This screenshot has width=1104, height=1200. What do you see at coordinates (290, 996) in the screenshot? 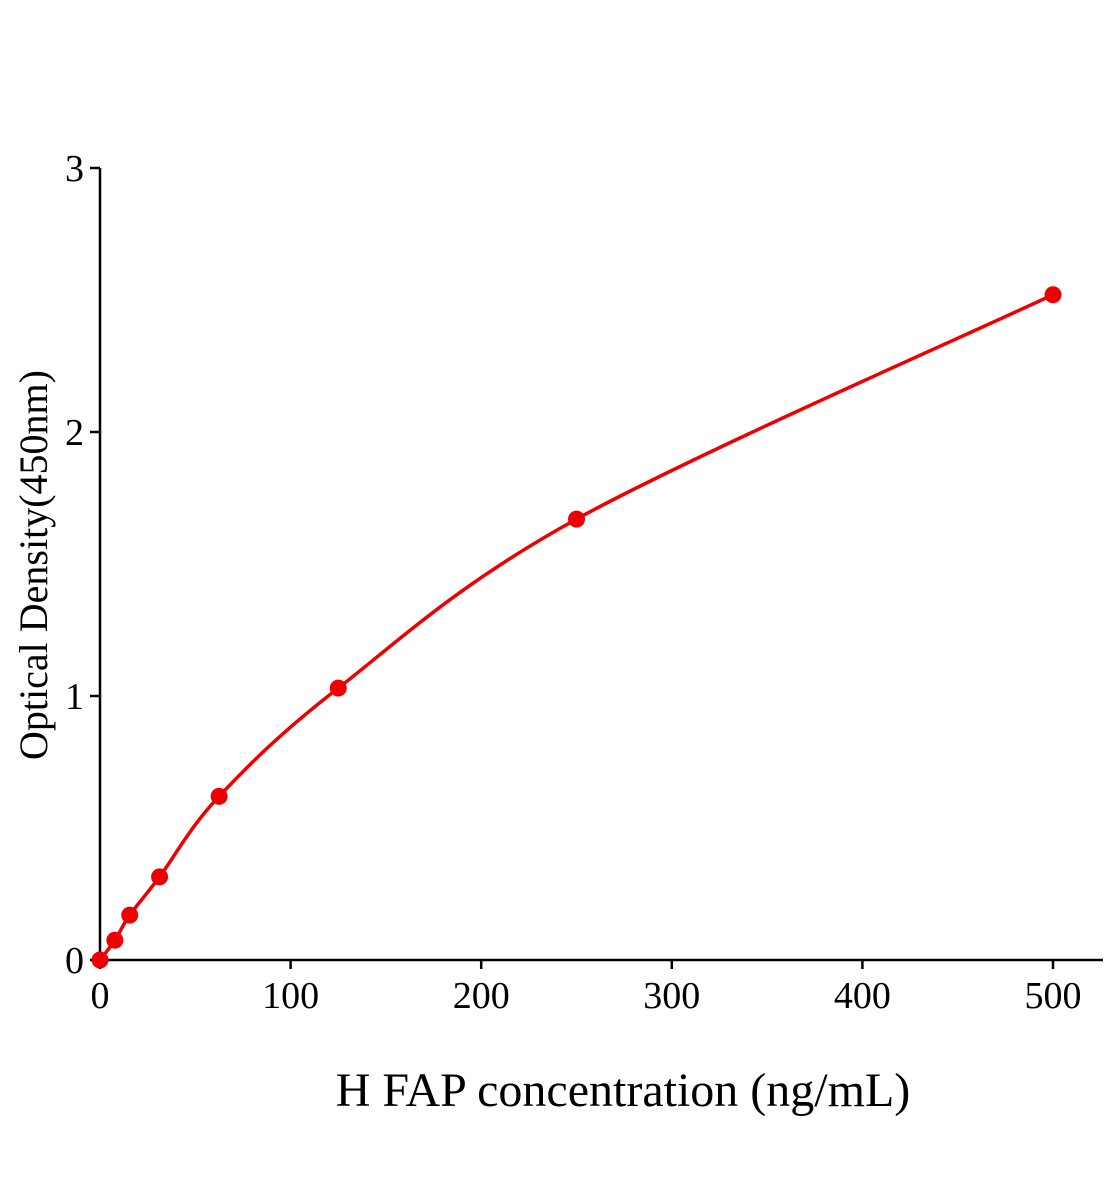
I see `x-tick-label: 100` at bounding box center [290, 996].